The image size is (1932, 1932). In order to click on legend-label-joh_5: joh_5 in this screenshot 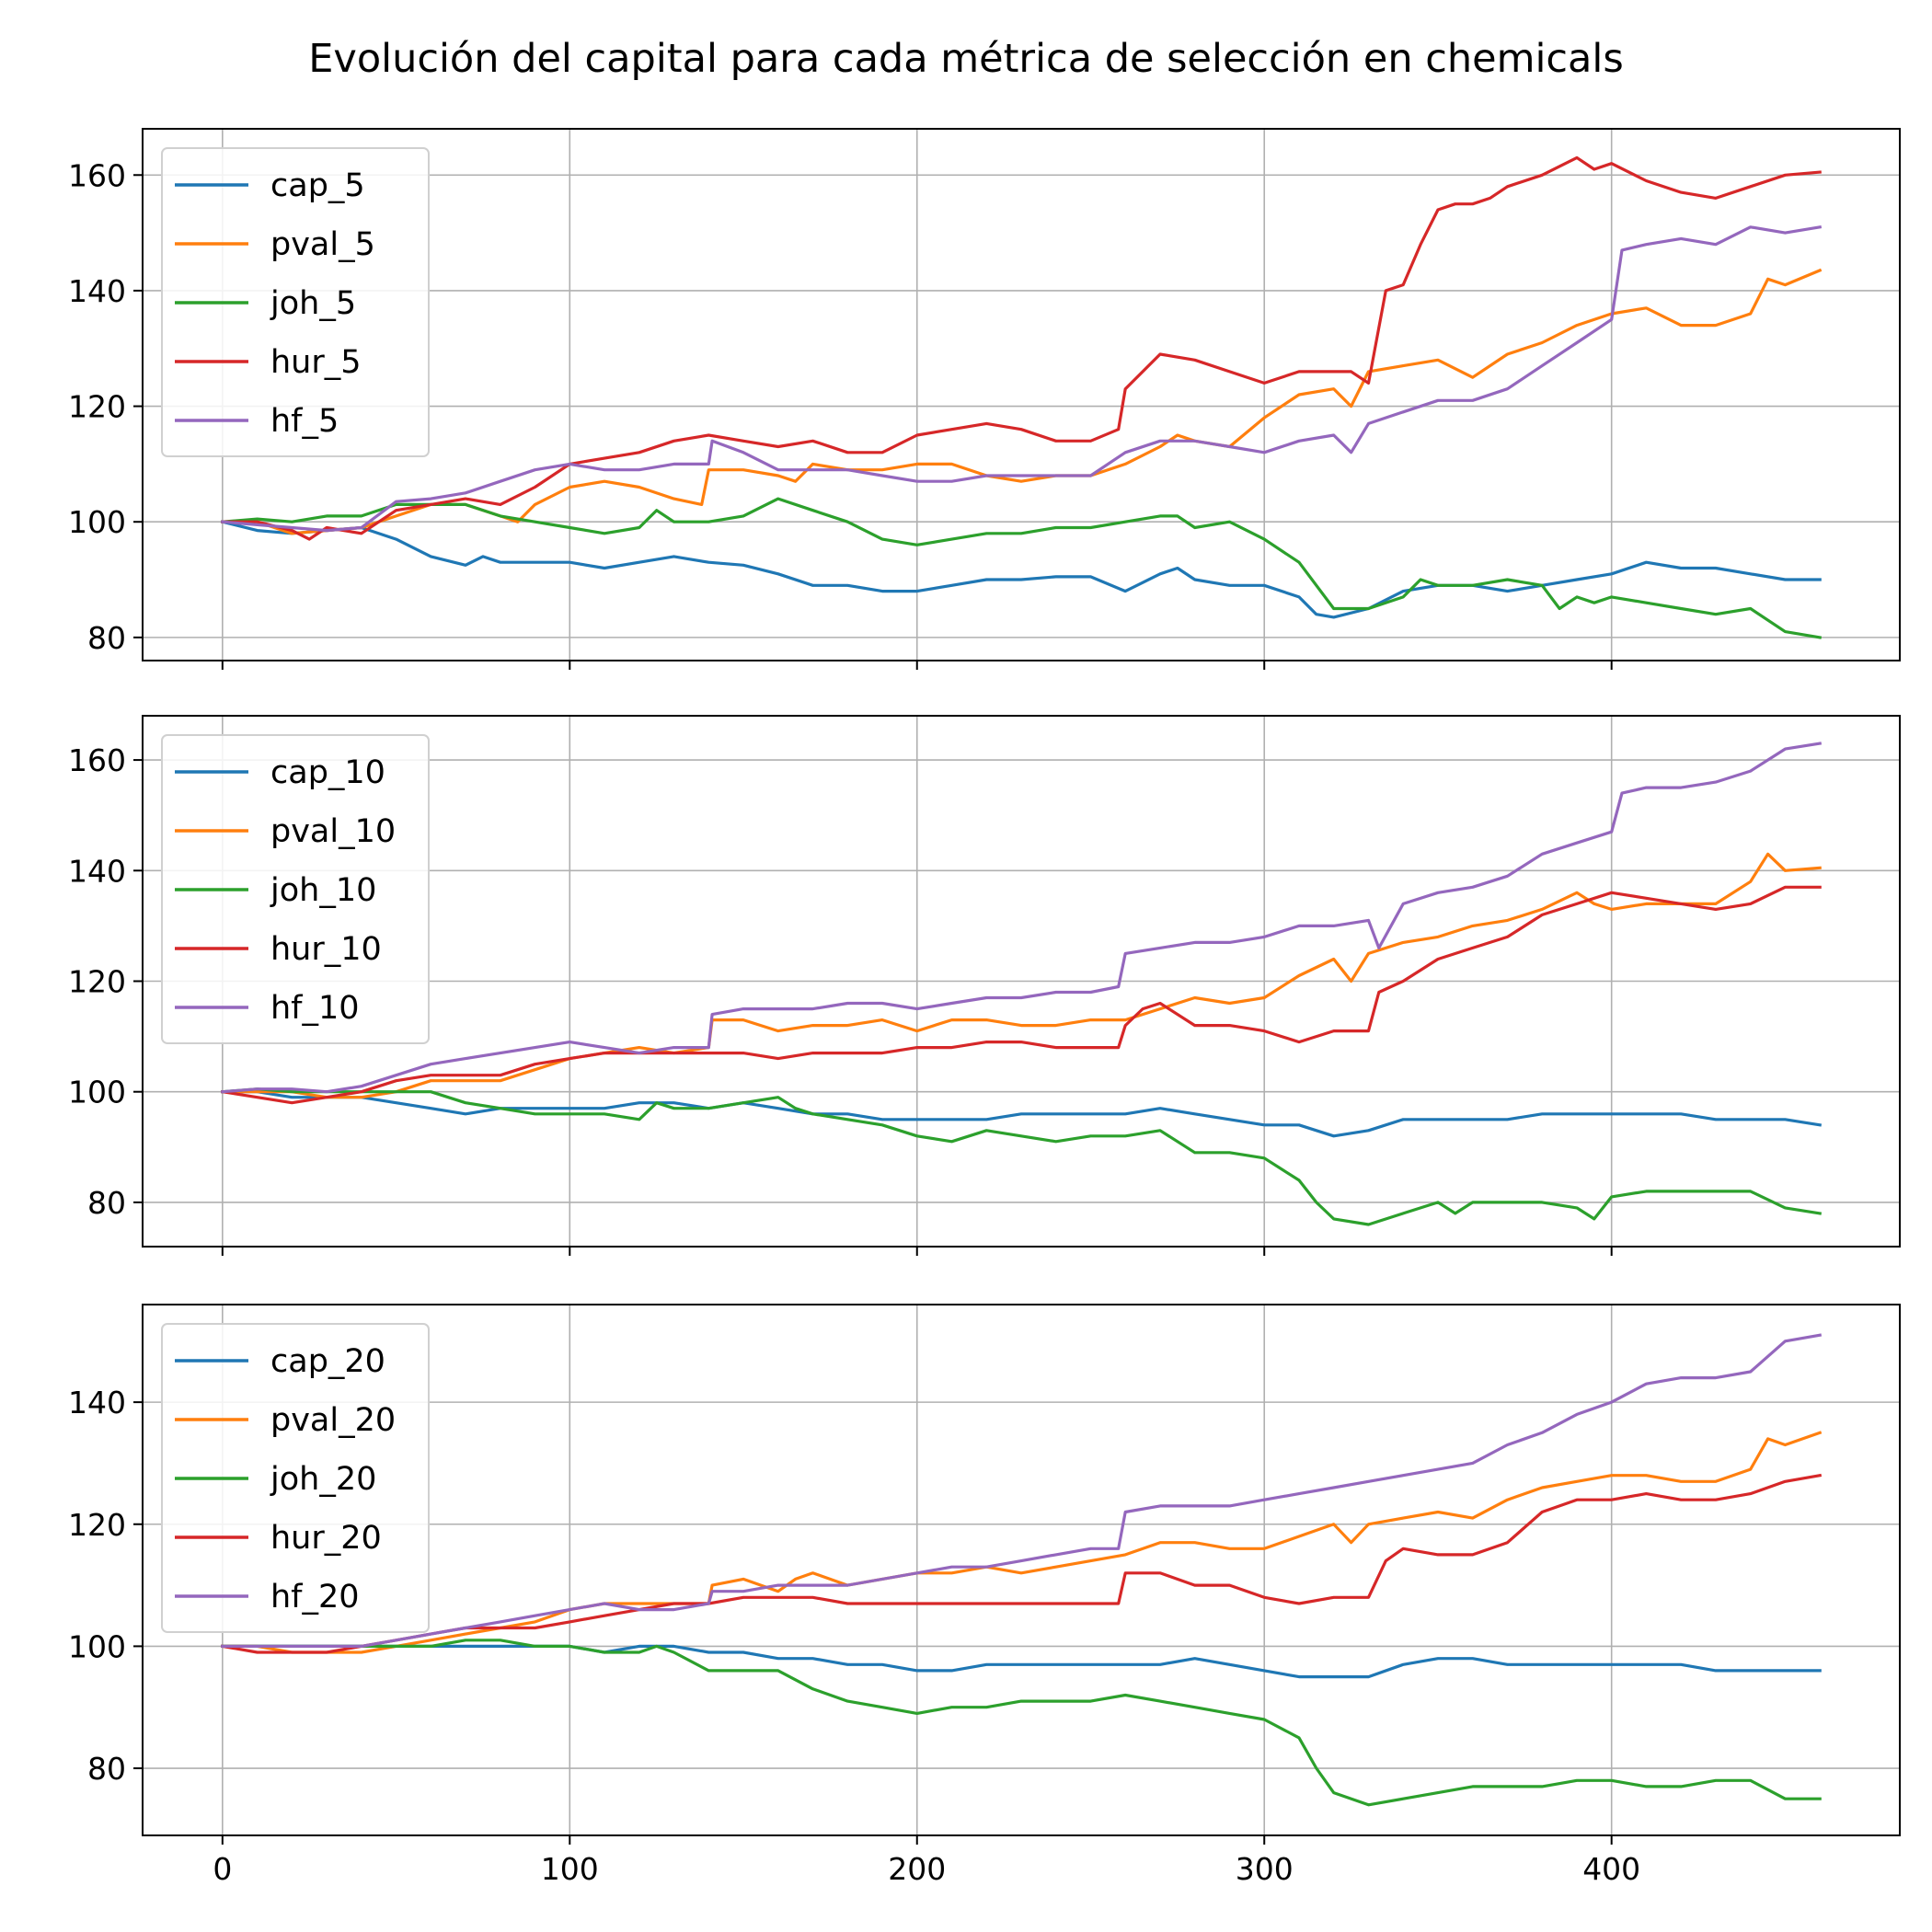, I will do `click(313, 303)`.